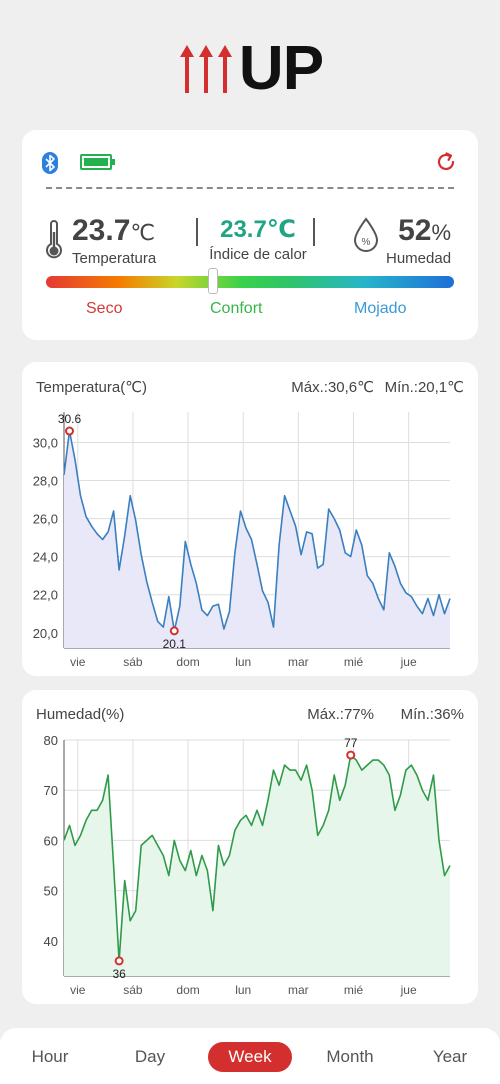  What do you see at coordinates (50, 163) in the screenshot?
I see `bluetooth-icon` at bounding box center [50, 163].